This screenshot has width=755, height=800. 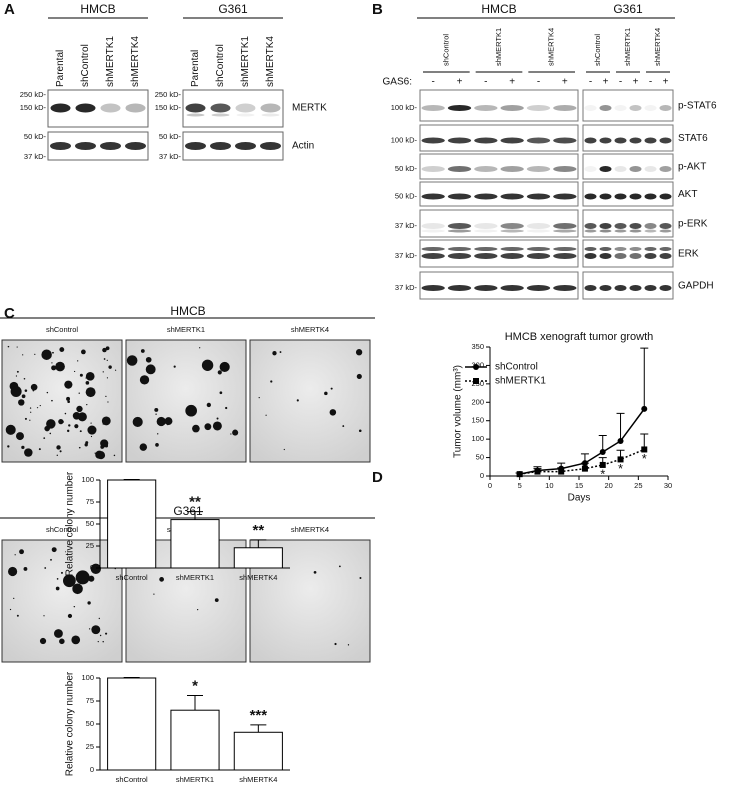 I want to click on x-tick-label: 20, so click(x=608, y=485).